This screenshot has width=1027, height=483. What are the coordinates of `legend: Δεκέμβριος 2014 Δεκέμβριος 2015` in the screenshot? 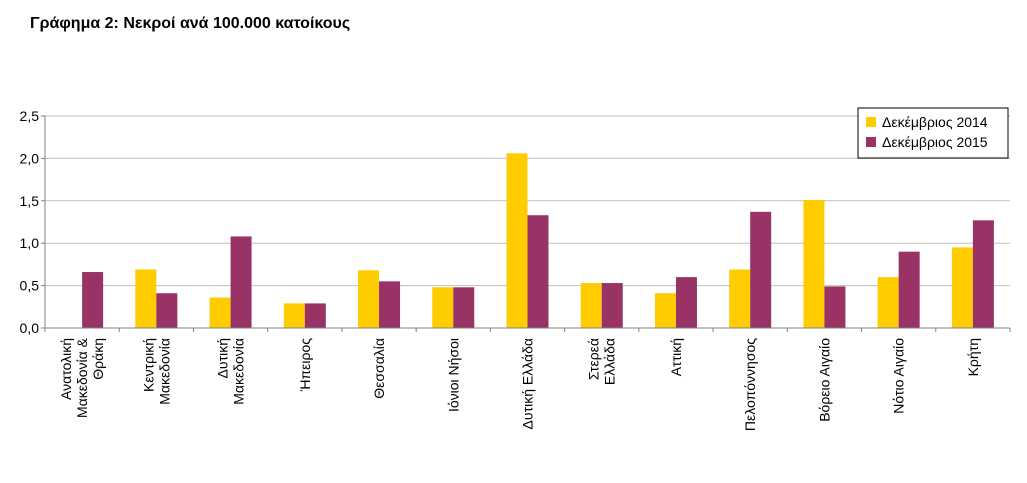 It's located at (933, 133).